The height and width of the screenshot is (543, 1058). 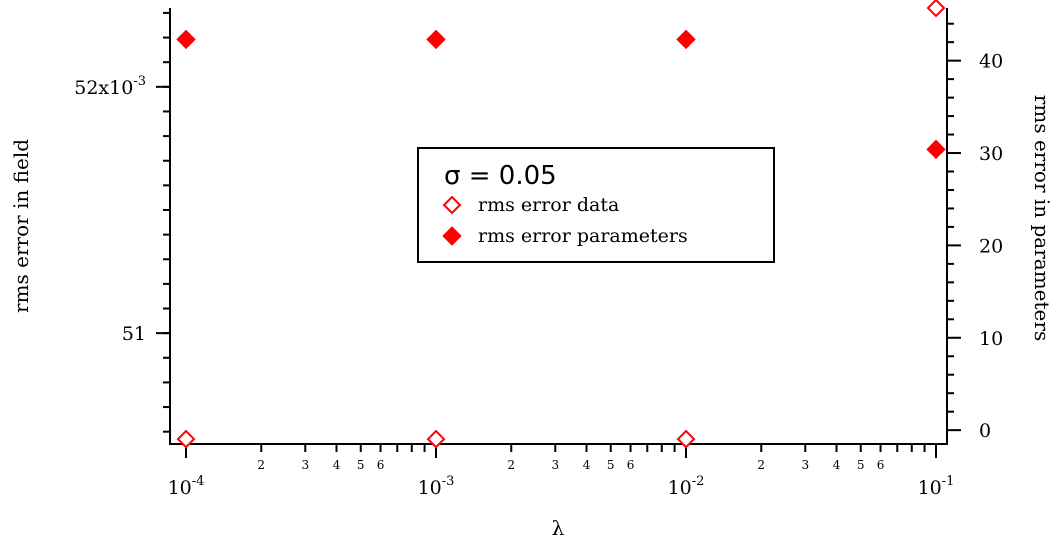 I want to click on x-tick-label: 10⁻³, so click(x=436, y=486).